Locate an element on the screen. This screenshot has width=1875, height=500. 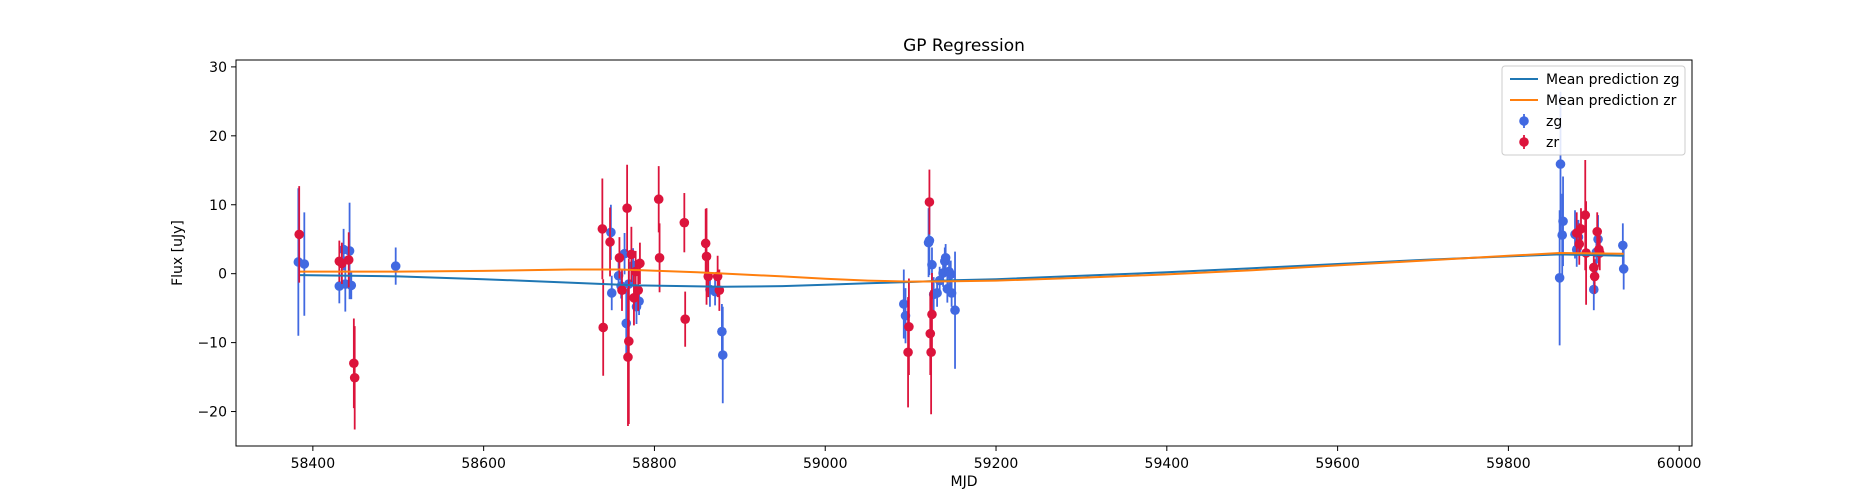
legend-label: Mean prediction zg is located at coordinates (1613, 80).